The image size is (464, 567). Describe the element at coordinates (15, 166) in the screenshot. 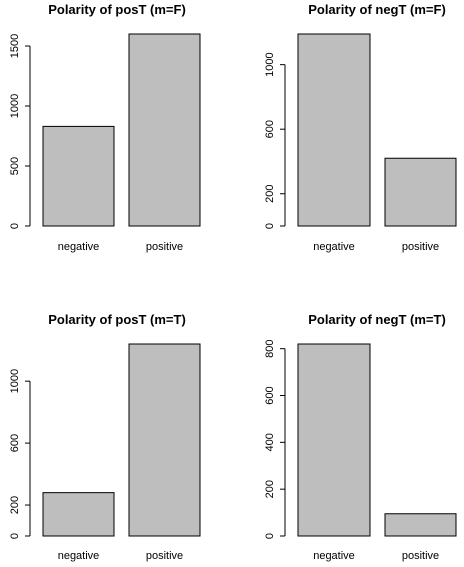

I see `y-tick-label: 500` at that location.